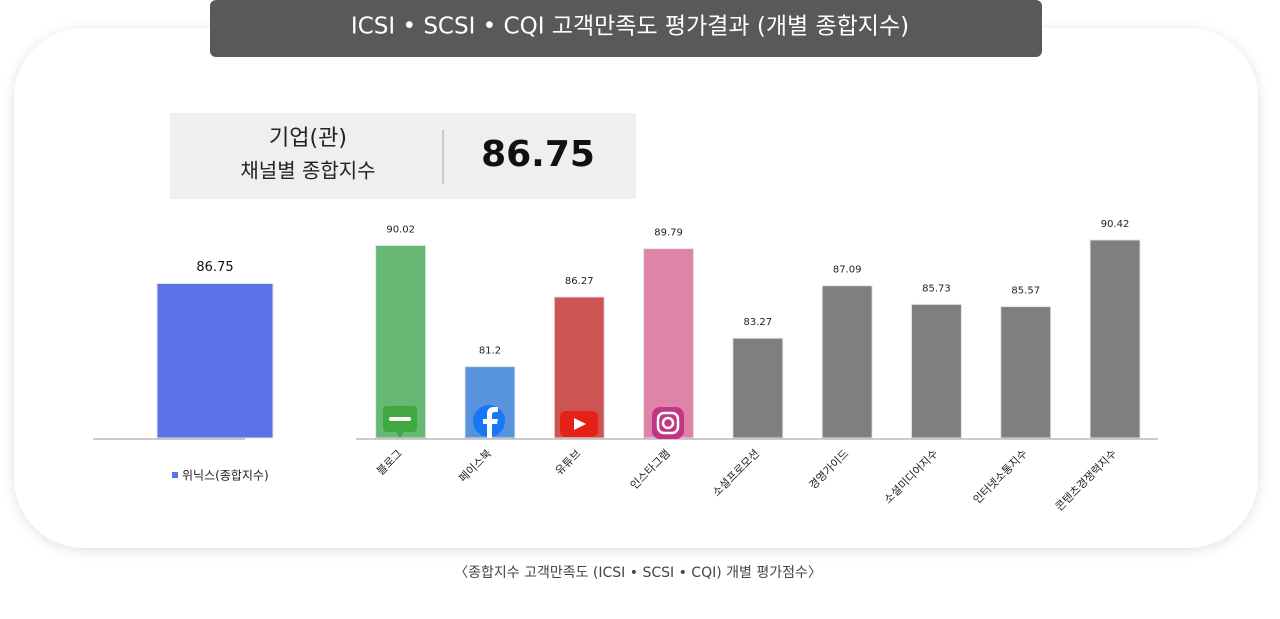 The image size is (1280, 619). I want to click on summary-label: 기업(관), so click(308, 138).